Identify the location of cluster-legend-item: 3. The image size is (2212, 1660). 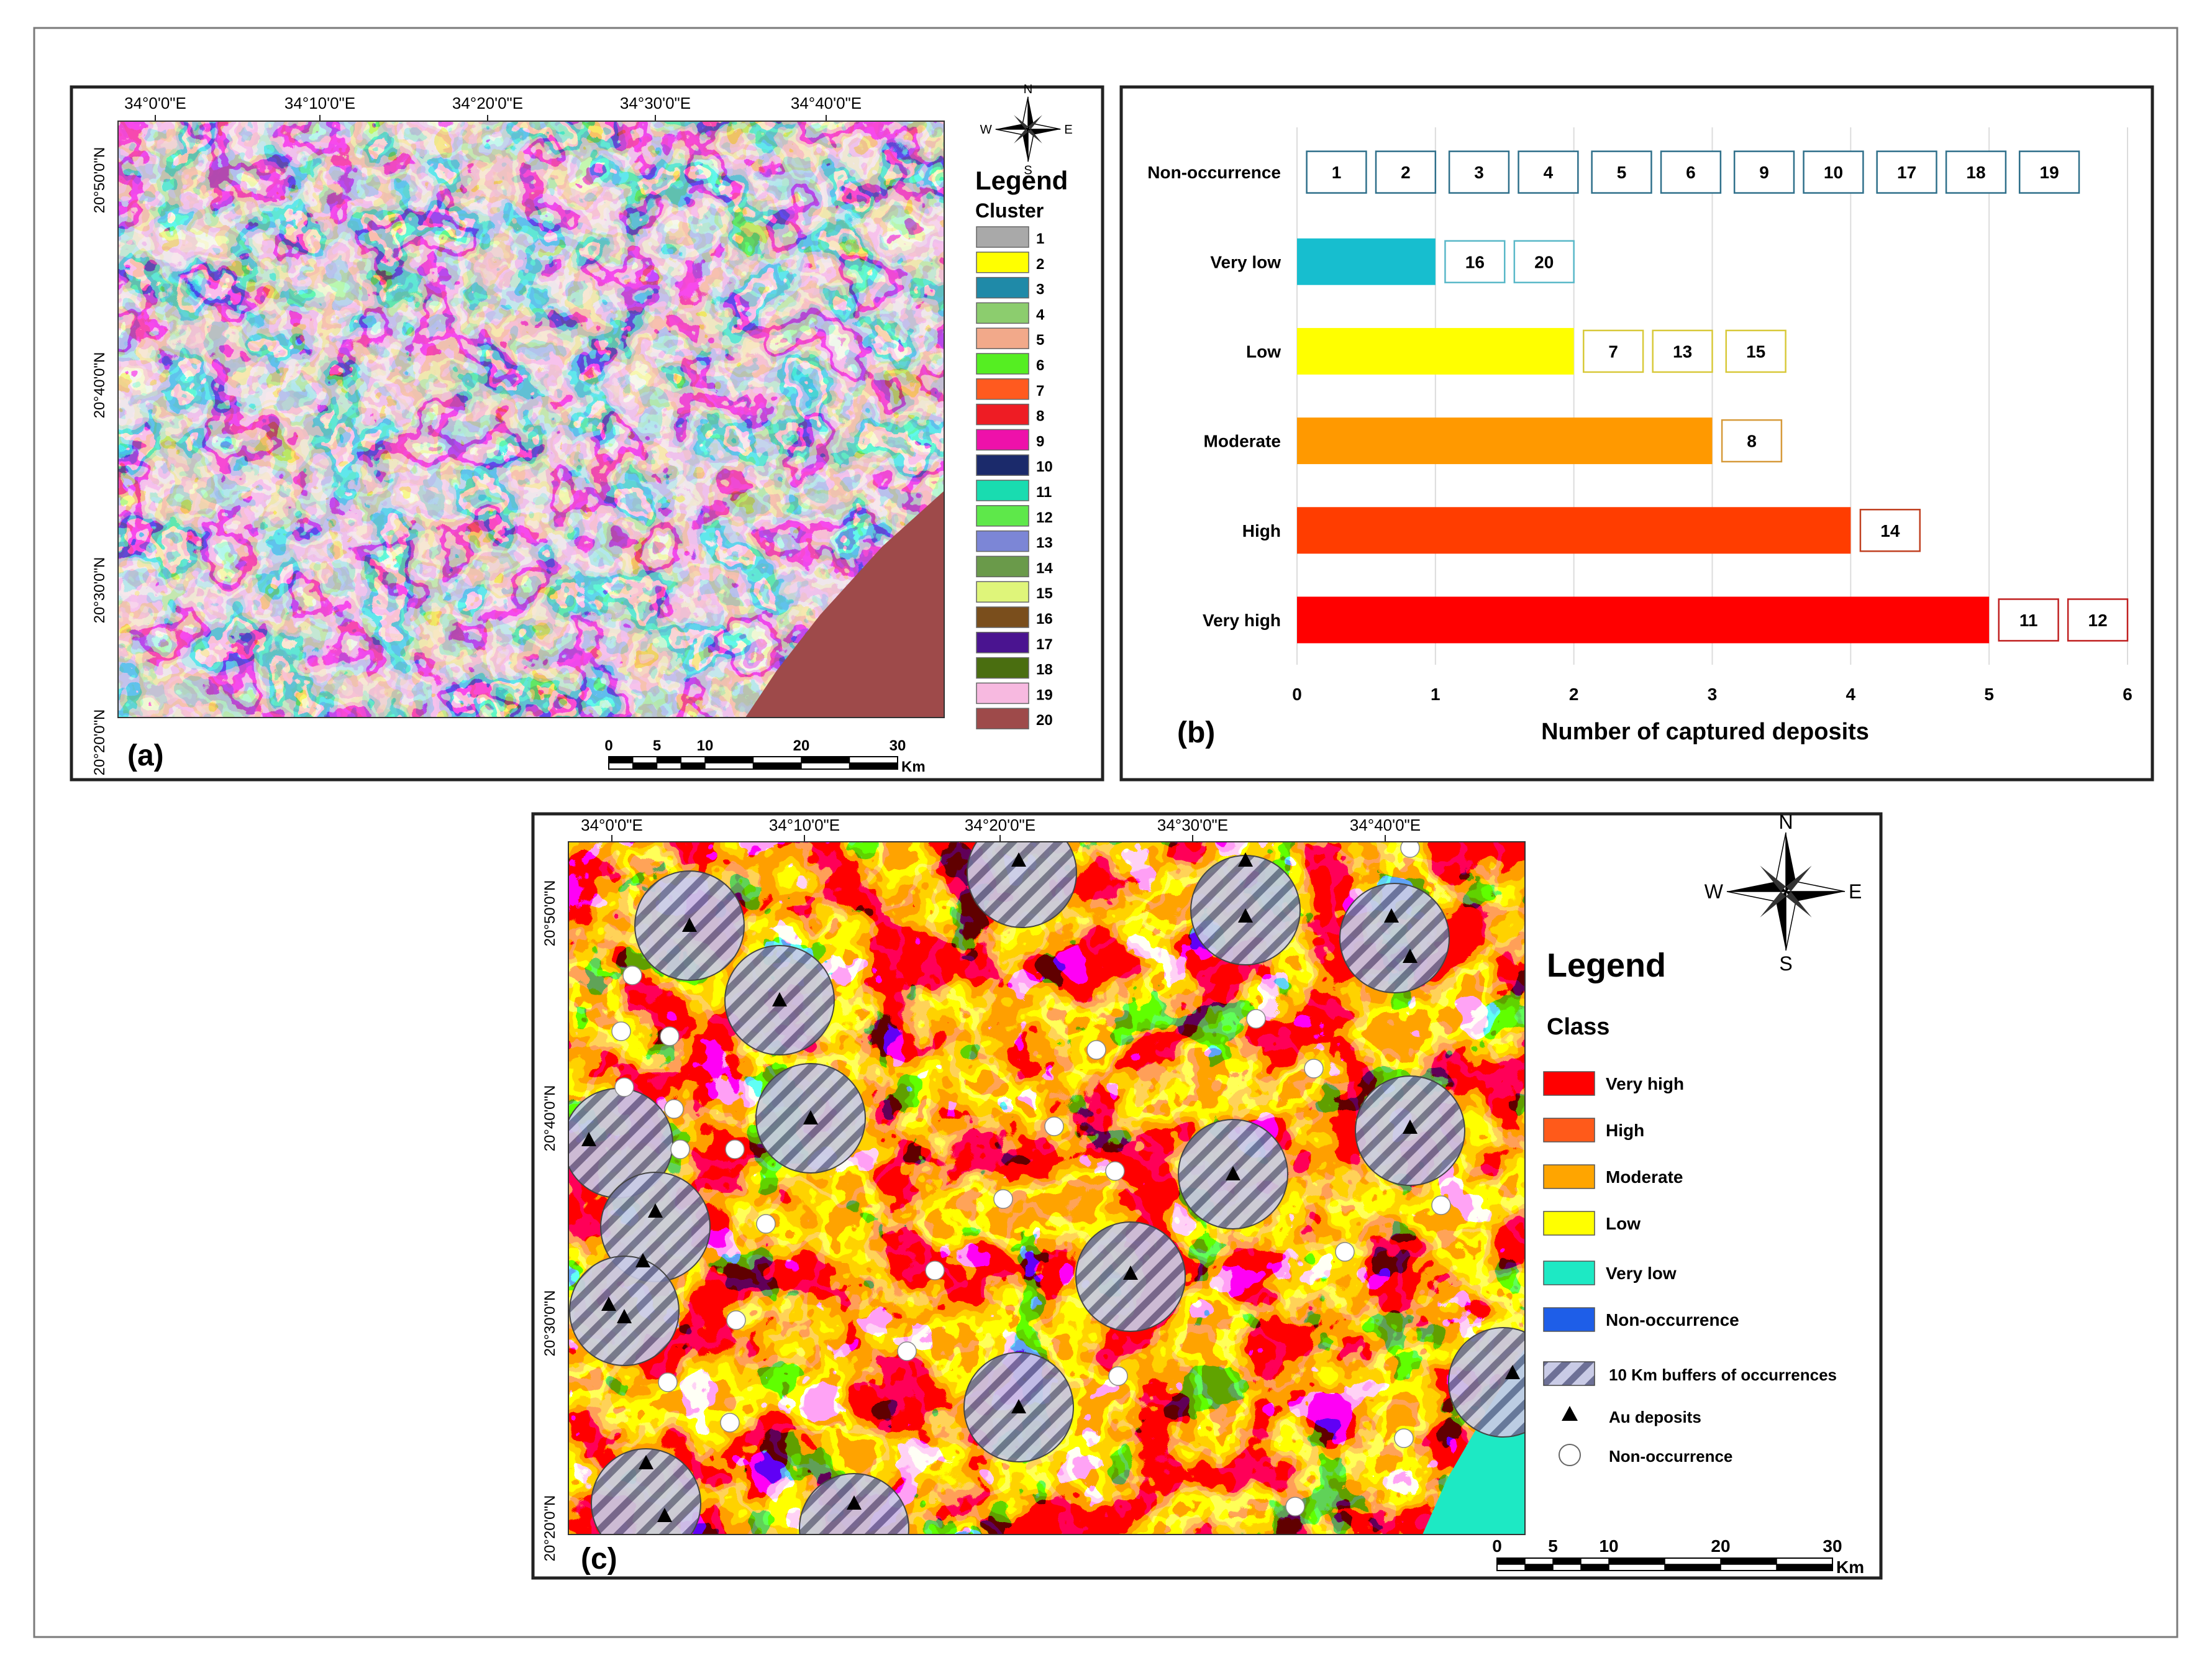
(1010, 287).